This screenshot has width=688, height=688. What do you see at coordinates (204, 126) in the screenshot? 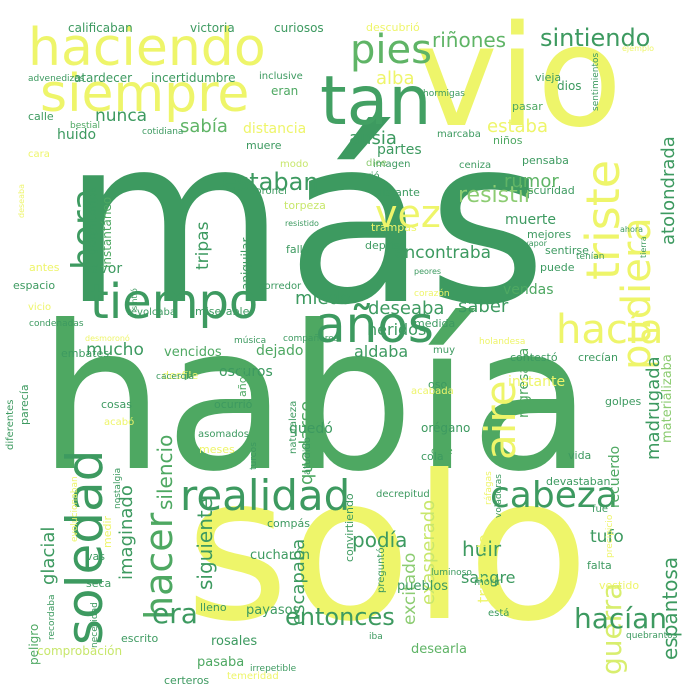
I see `cloud-word: sabía` at bounding box center [204, 126].